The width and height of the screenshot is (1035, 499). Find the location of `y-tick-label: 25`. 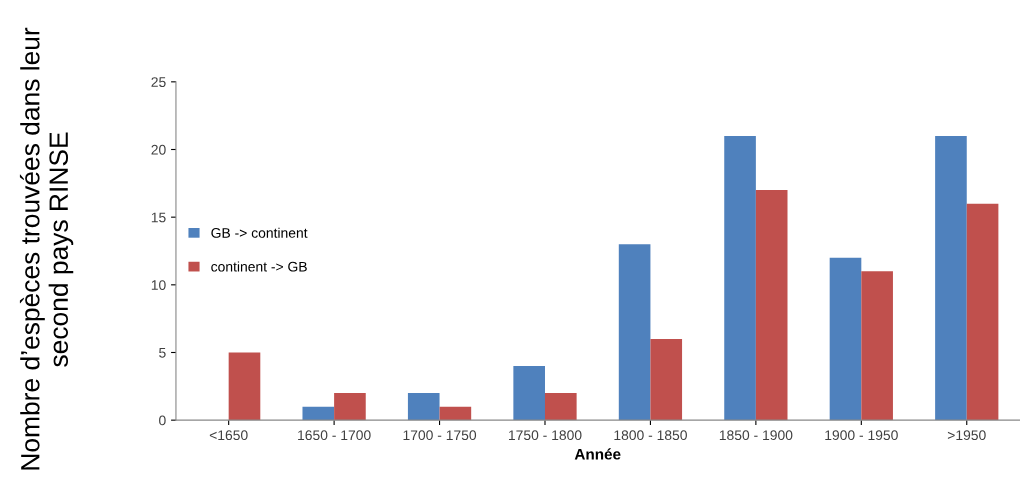

y-tick-label: 25 is located at coordinates (158, 82).